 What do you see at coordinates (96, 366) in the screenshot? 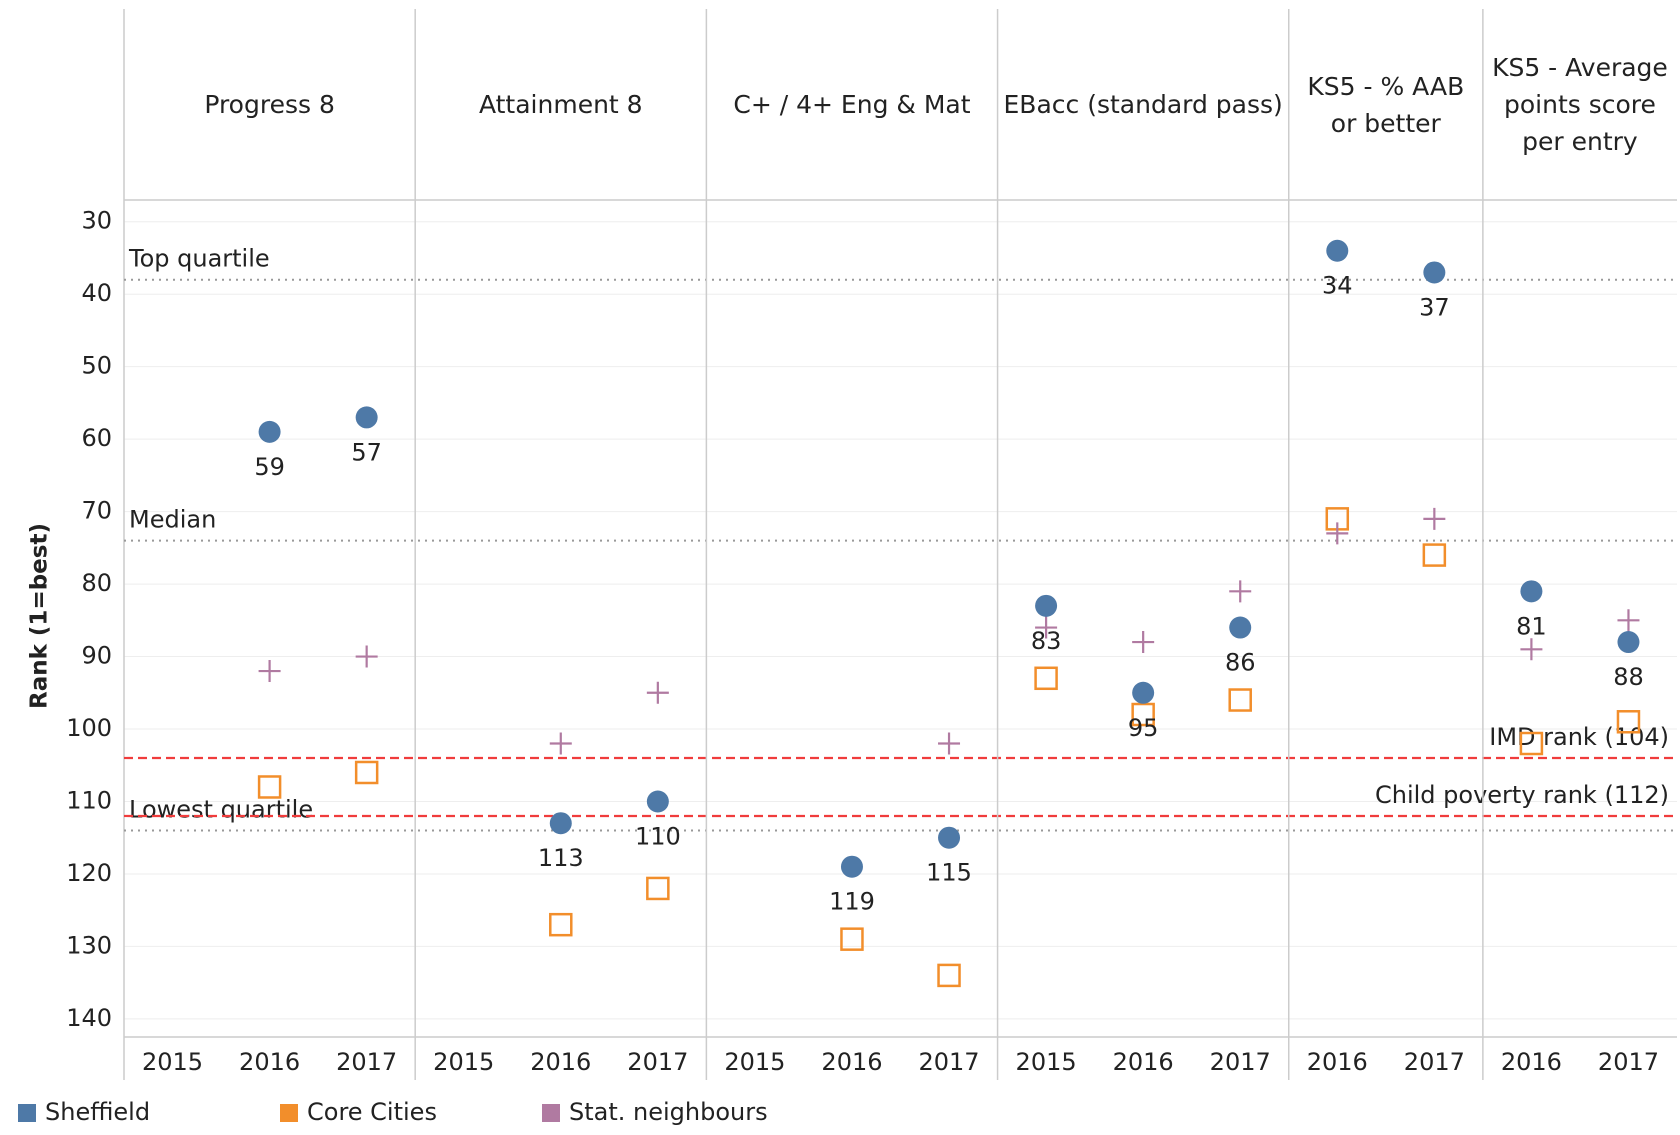
I see `y-tick-label: 50` at bounding box center [96, 366].